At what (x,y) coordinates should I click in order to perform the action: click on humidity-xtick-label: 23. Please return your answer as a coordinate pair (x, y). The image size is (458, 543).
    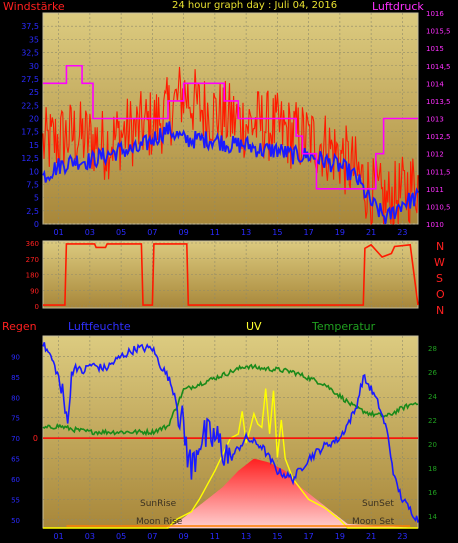
    Looking at the image, I should click on (402, 536).